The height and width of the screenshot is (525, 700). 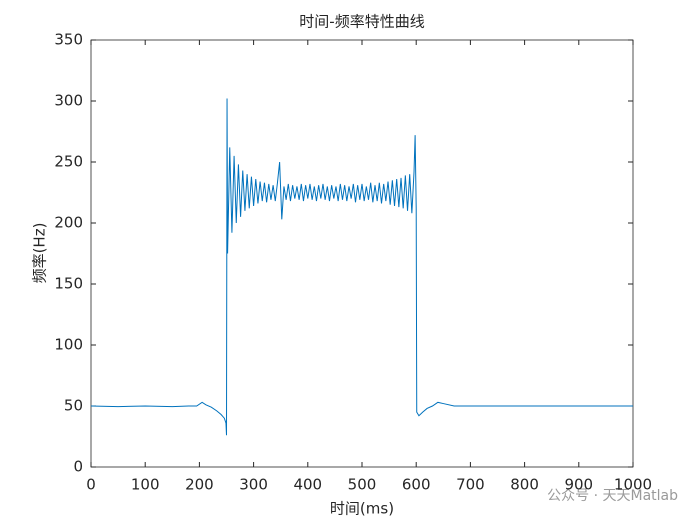 I want to click on y-tick-label: 200, so click(x=68, y=223).